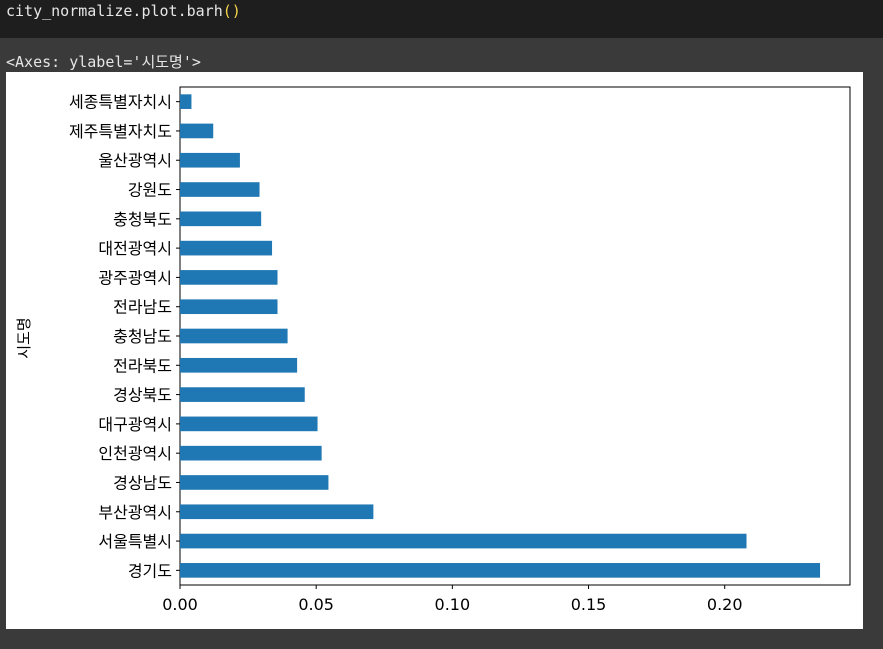 This screenshot has width=883, height=649. Describe the element at coordinates (142, 482) in the screenshot. I see `y-tick-label: 경상남도` at that location.